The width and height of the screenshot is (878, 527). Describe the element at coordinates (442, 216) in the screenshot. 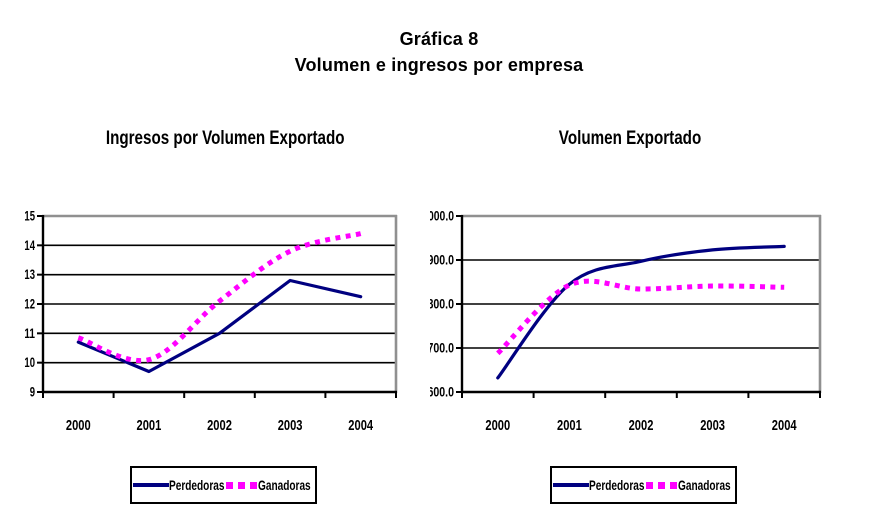

I see `svg-text: 1000.0` at that location.